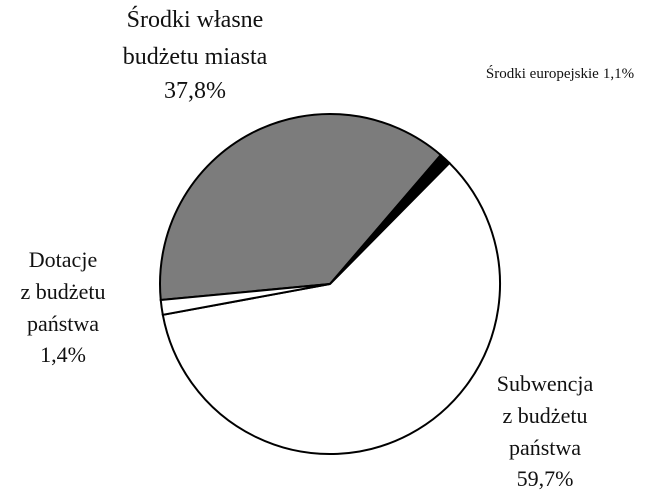  What do you see at coordinates (195, 91) in the screenshot?
I see `value-label: 37,8%` at bounding box center [195, 91].